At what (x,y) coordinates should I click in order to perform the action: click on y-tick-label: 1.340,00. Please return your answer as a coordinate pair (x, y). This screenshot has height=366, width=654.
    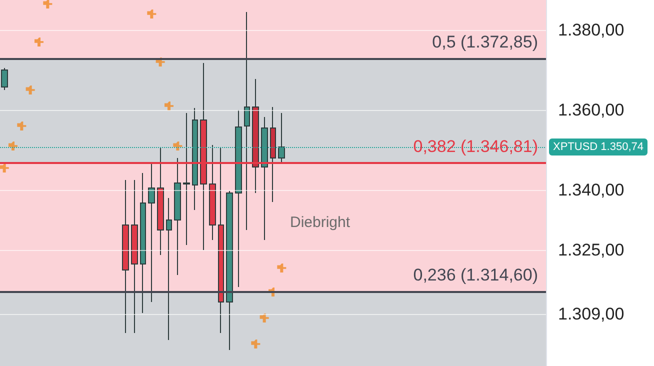
    Looking at the image, I should click on (591, 190).